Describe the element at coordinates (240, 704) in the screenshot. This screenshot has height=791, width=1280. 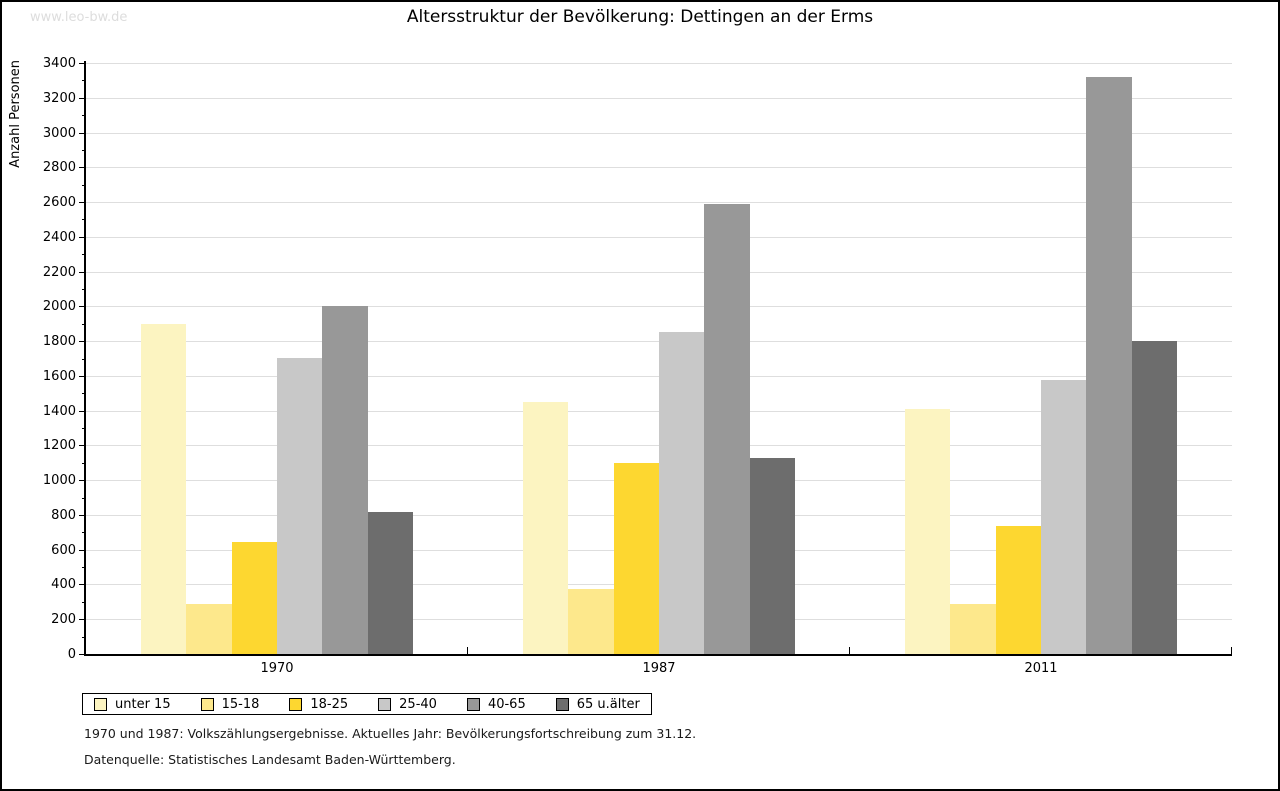
I see `legend-label: 15-18` at that location.